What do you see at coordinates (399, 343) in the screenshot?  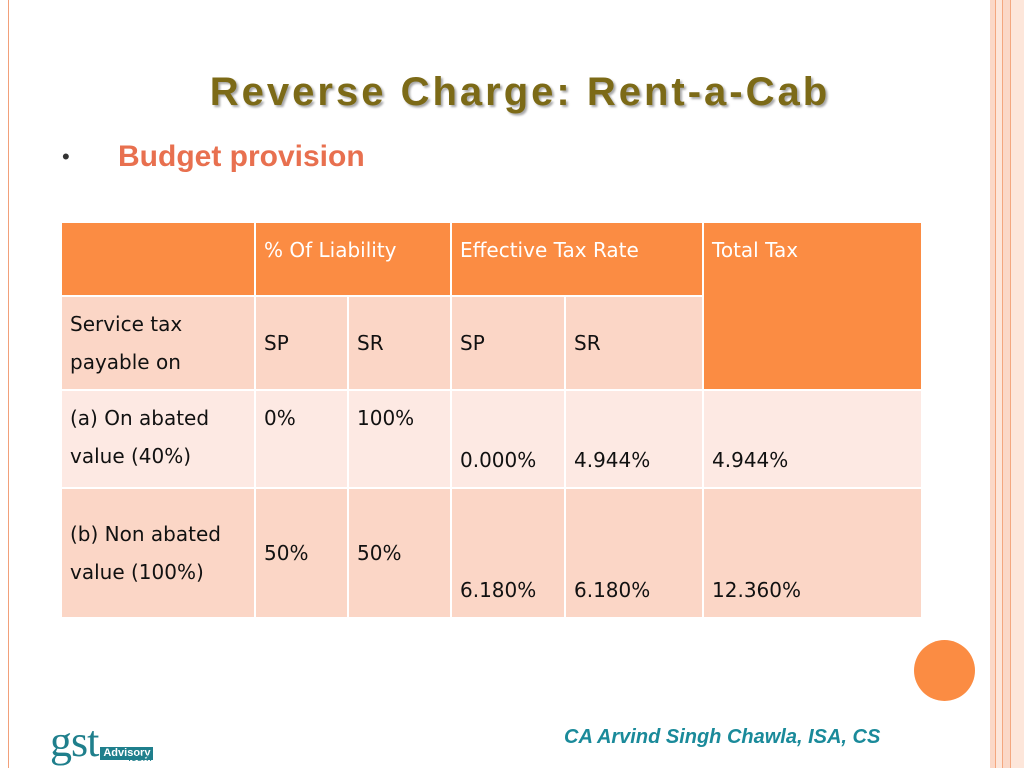 I see `subheader-liability-sr: SR` at bounding box center [399, 343].